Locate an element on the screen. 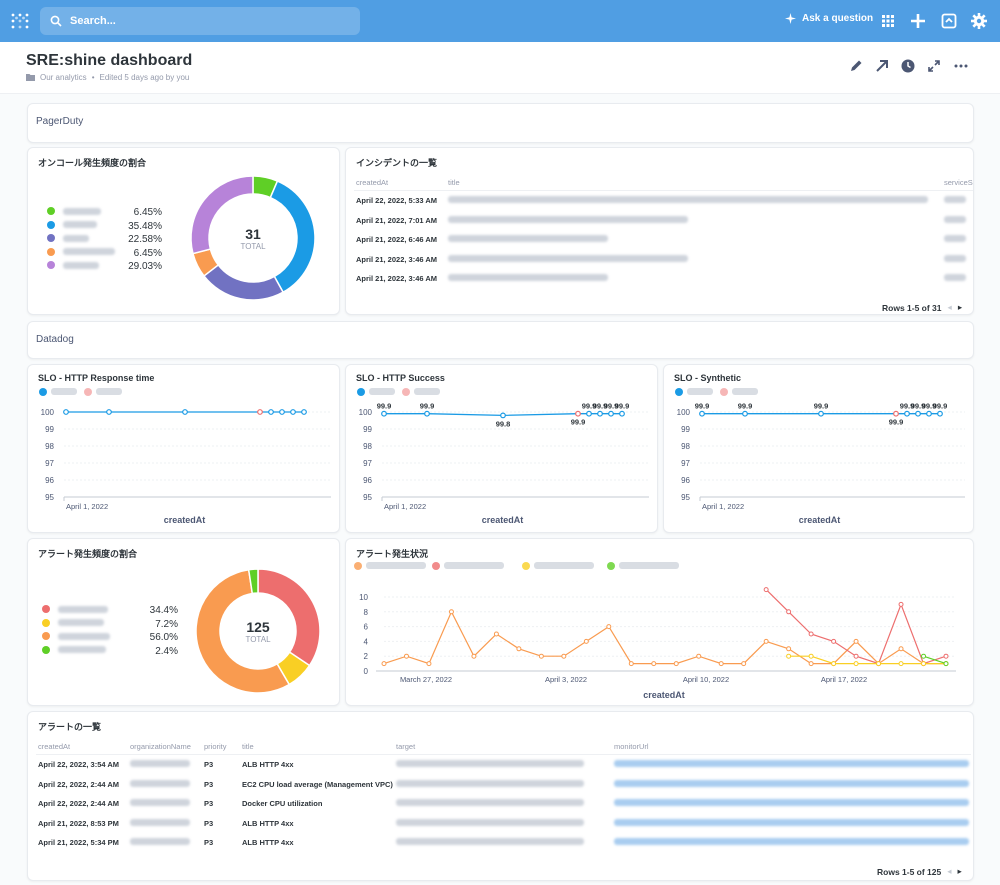  cell-createdat: April 21, 2022, 5:34 PM is located at coordinates (78, 842).